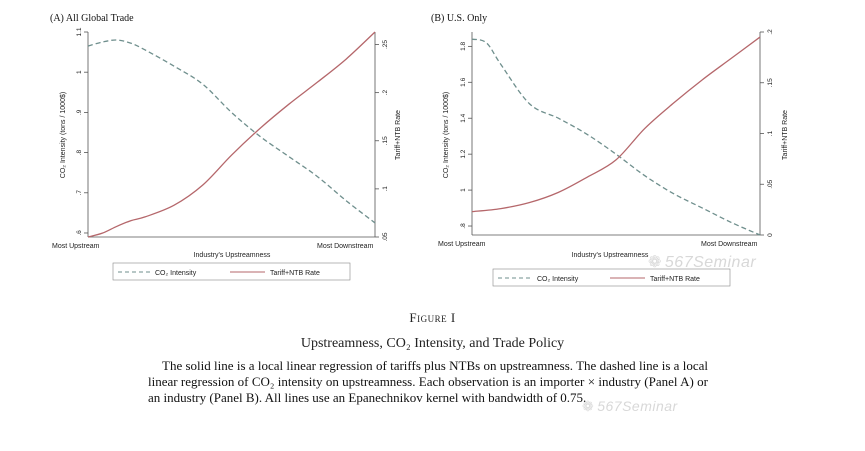 This screenshot has height=451, width=865. Describe the element at coordinates (463, 190) in the screenshot. I see `panel-b-left-tick-label-1: 1` at that location.